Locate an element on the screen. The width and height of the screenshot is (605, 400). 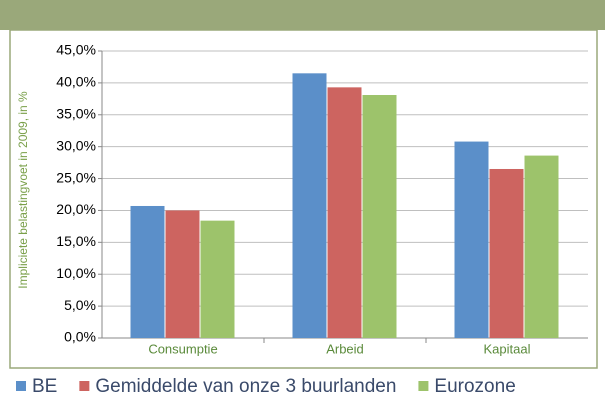
x-tick-label: Consumptie is located at coordinates (182, 348).